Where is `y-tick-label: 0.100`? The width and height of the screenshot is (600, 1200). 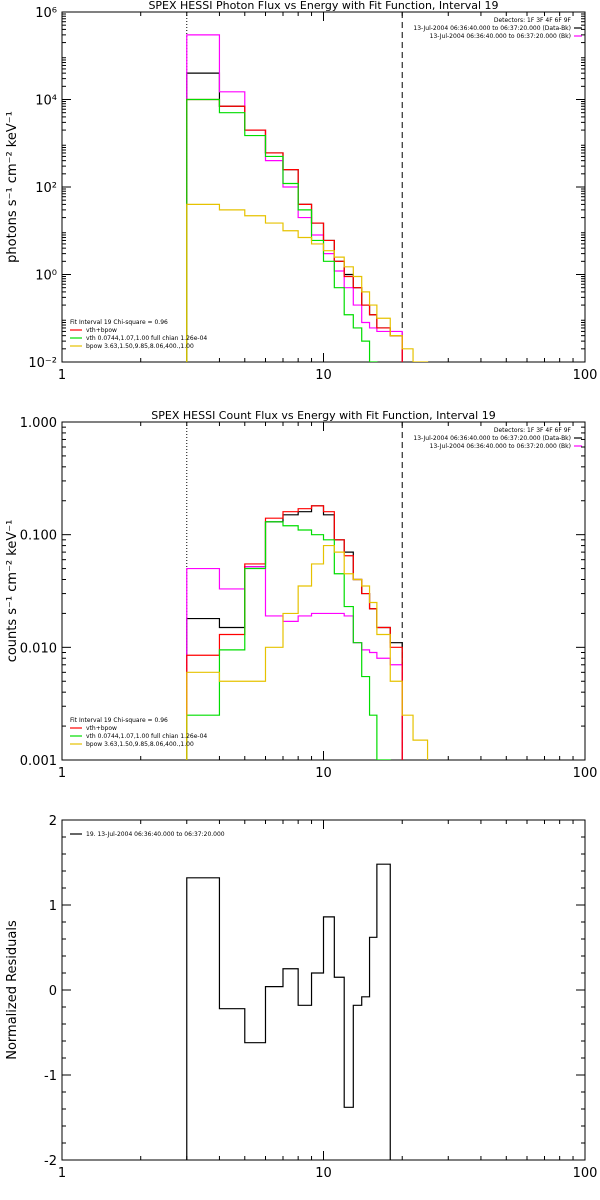 y-tick-label: 0.100 is located at coordinates (38, 536).